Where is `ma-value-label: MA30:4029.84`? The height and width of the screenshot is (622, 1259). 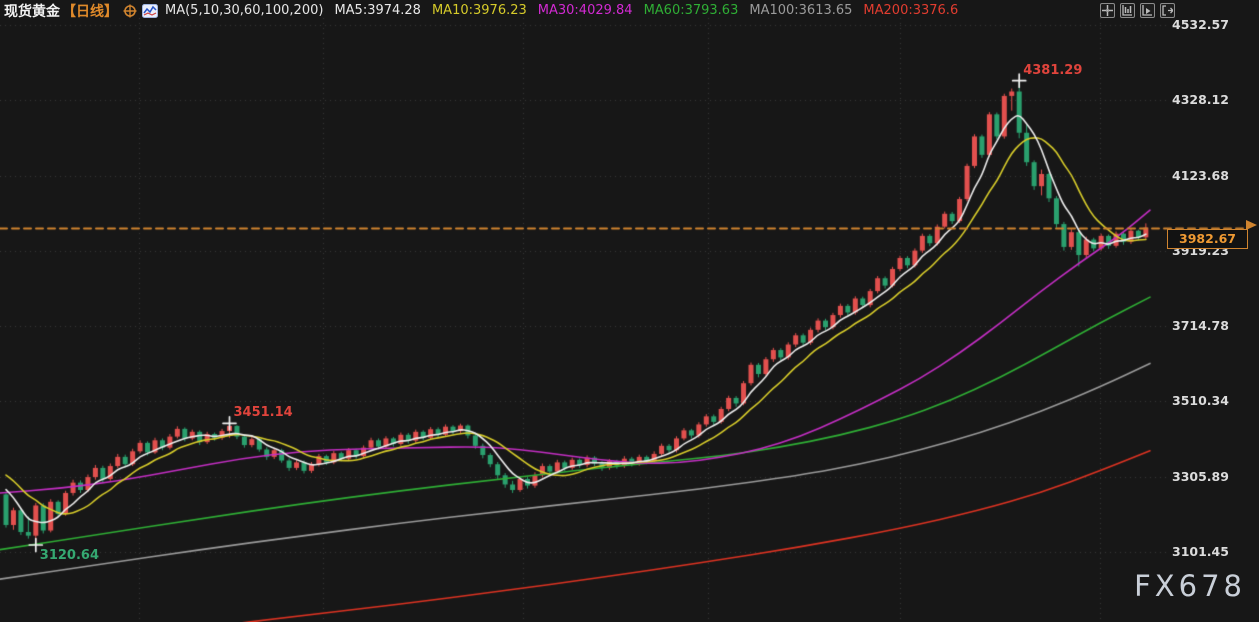 ma-value-label: MA30:4029.84 is located at coordinates (585, 10).